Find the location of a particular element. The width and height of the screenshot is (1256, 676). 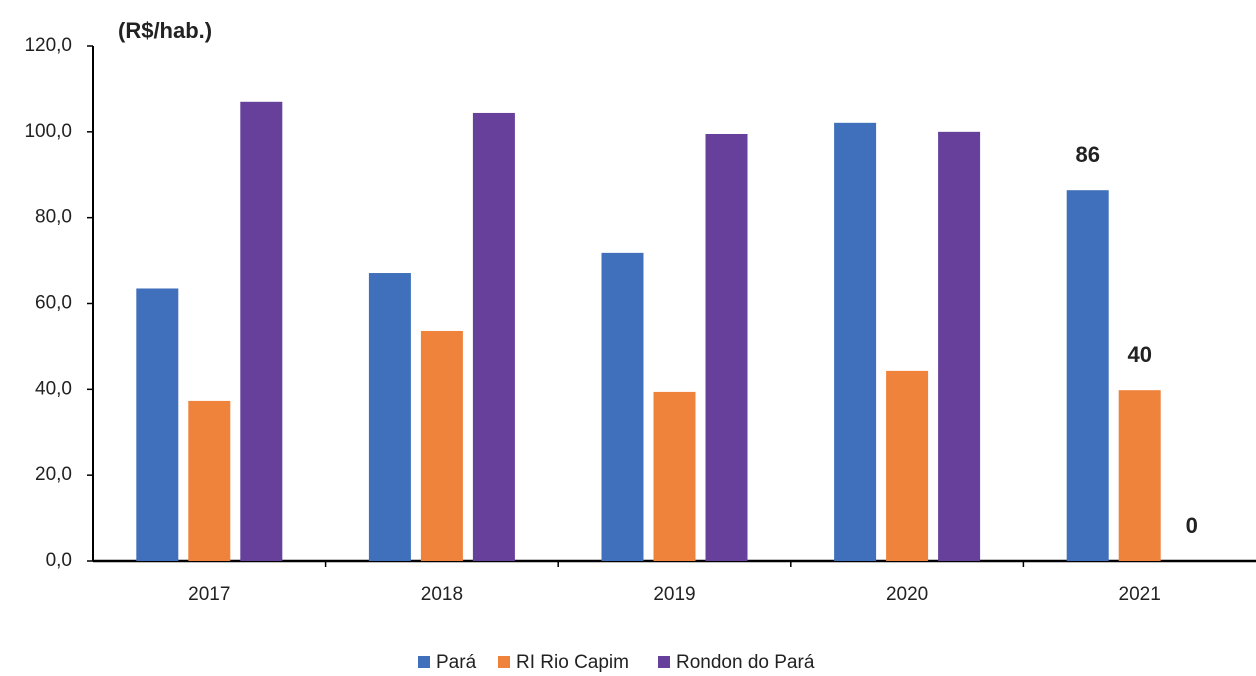

data-label: 0 is located at coordinates (1192, 525).